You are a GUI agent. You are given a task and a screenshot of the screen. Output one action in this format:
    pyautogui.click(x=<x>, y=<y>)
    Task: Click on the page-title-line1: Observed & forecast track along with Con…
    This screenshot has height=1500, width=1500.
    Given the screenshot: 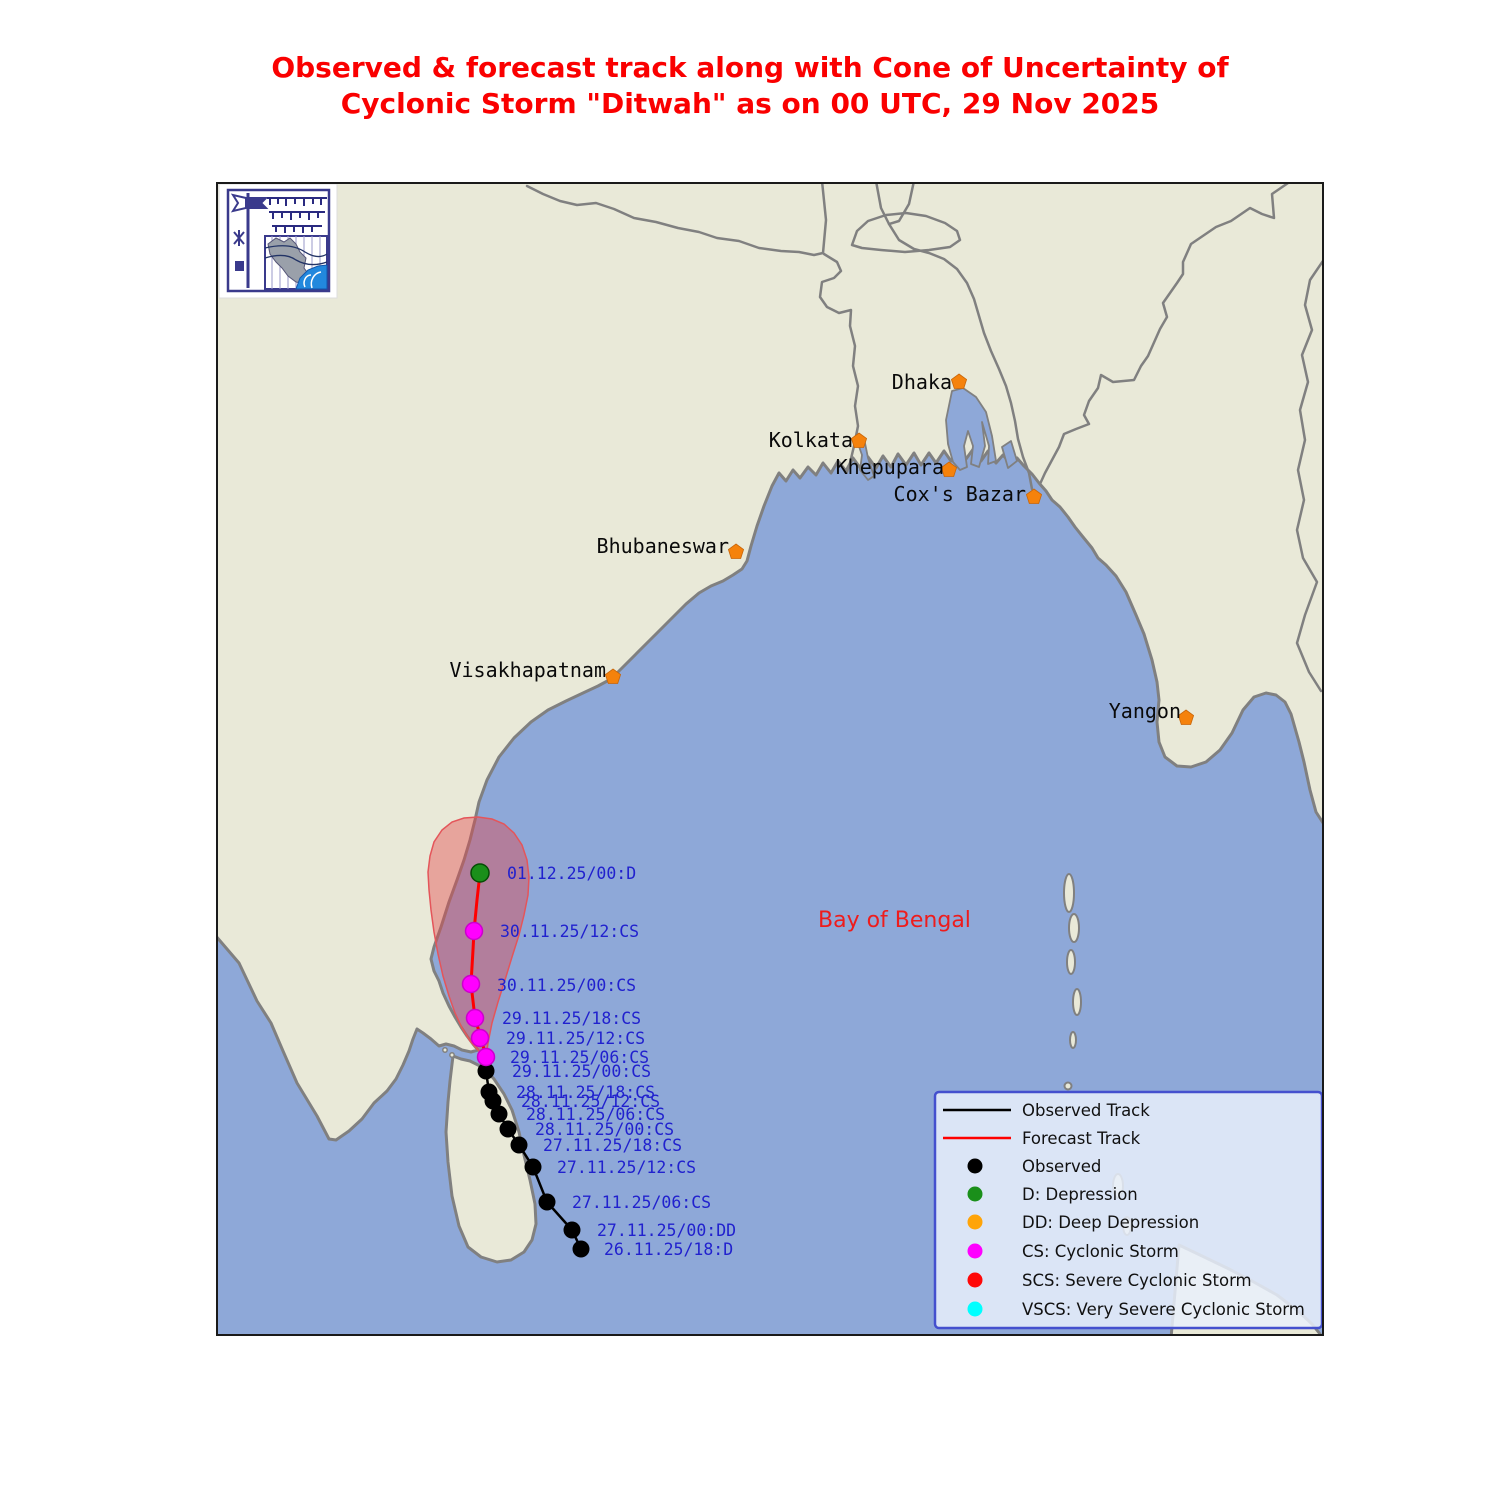 What is the action you would take?
    pyautogui.click(x=750, y=67)
    